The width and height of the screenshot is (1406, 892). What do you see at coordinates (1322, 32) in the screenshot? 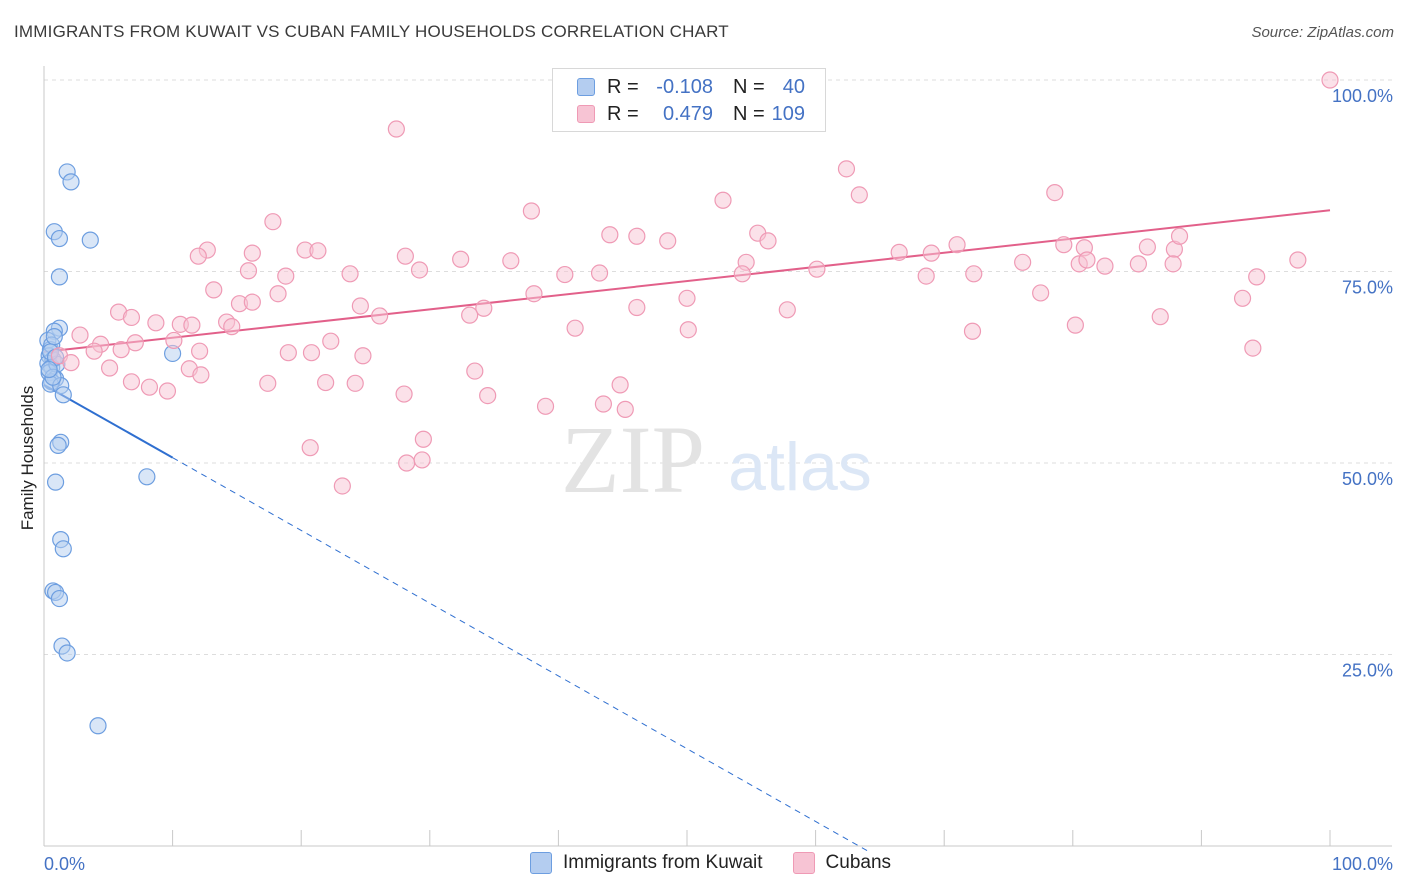
I see `source-note: Source: ZipAtlas.com` at bounding box center [1322, 32].